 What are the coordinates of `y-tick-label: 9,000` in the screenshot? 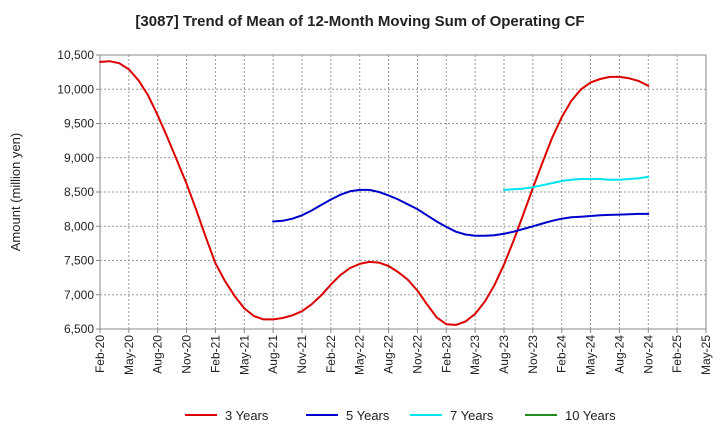 It's located at (79, 158).